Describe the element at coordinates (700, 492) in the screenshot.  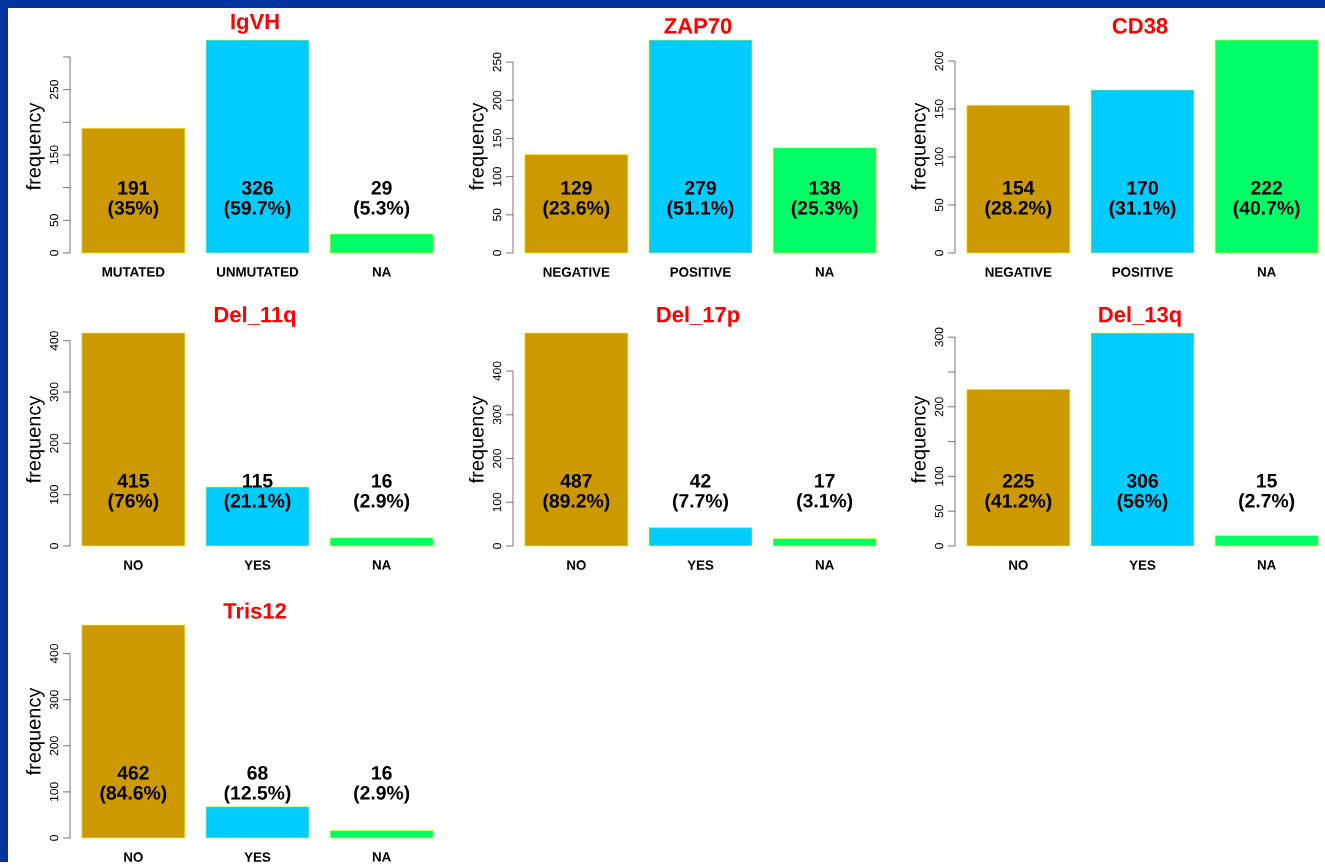
I see `data-label: 42 (7.7%)` at that location.